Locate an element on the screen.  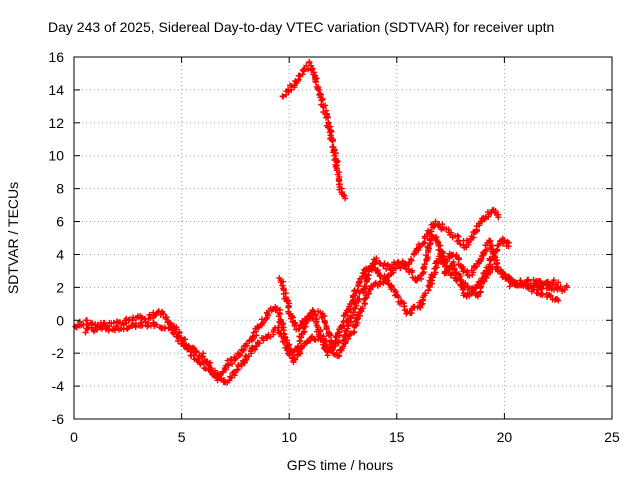
y-tick-label: 10 is located at coordinates (56, 156).